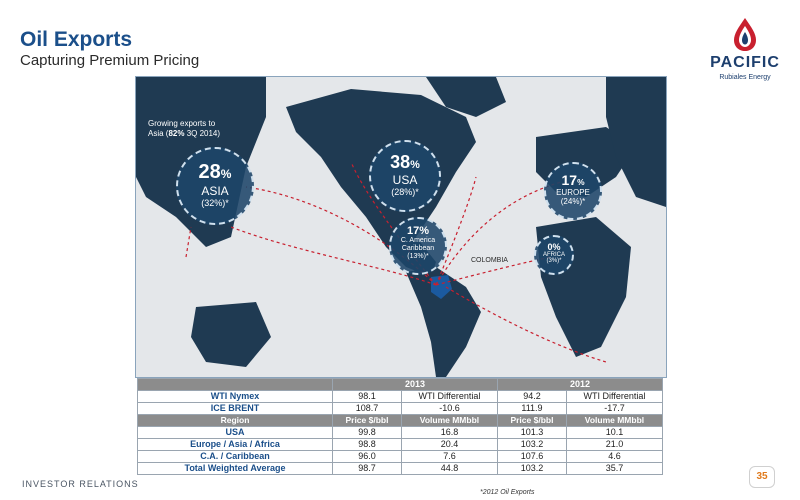 The height and width of the screenshot is (500, 800). Describe the element at coordinates (400, 408) in the screenshot. I see `table-row: ICE BRENT 108.7 -10.6 111.9 -17.7` at that location.